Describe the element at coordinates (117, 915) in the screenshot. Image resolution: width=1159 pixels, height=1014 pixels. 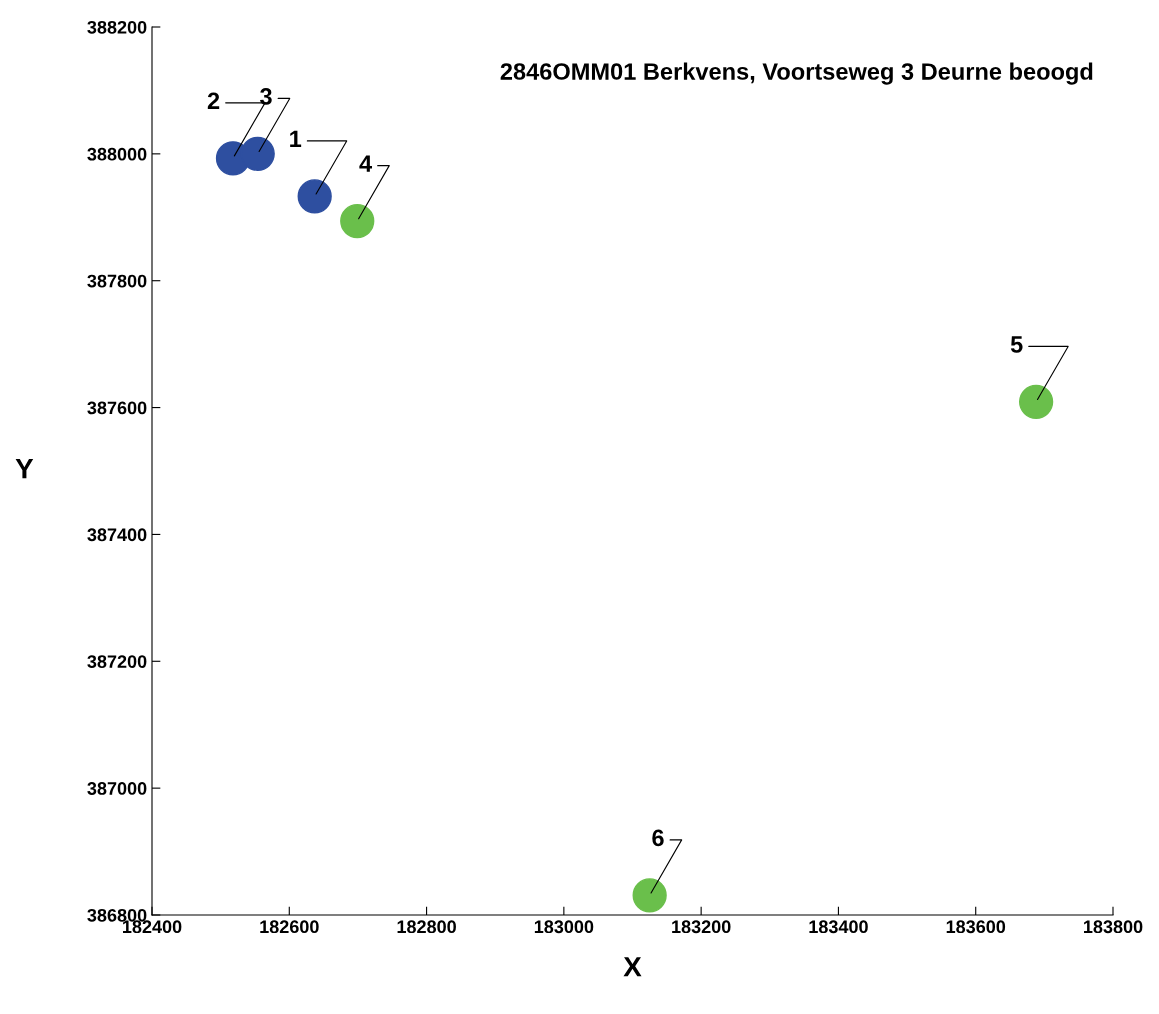
I see `y-tick-label: 386800` at that location.